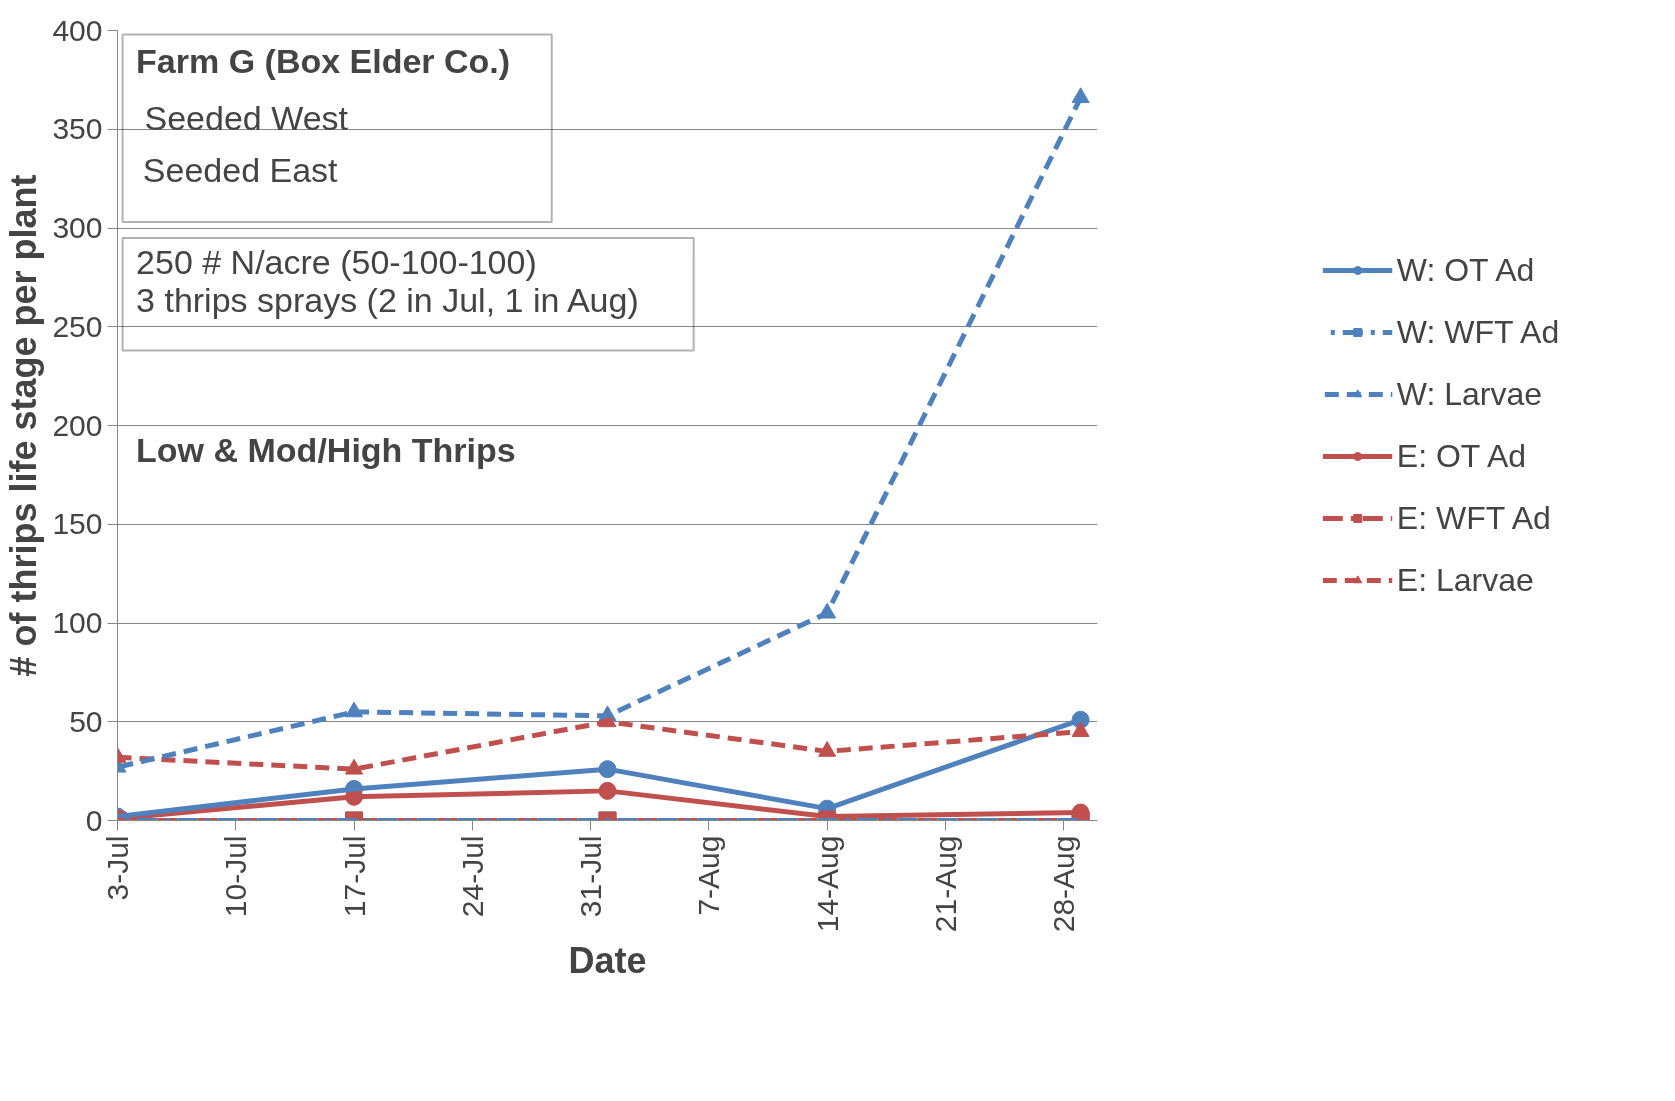 This screenshot has height=1101, width=1675. Describe the element at coordinates (1478, 332) in the screenshot. I see `legend-label: W: WFT Ad` at that location.